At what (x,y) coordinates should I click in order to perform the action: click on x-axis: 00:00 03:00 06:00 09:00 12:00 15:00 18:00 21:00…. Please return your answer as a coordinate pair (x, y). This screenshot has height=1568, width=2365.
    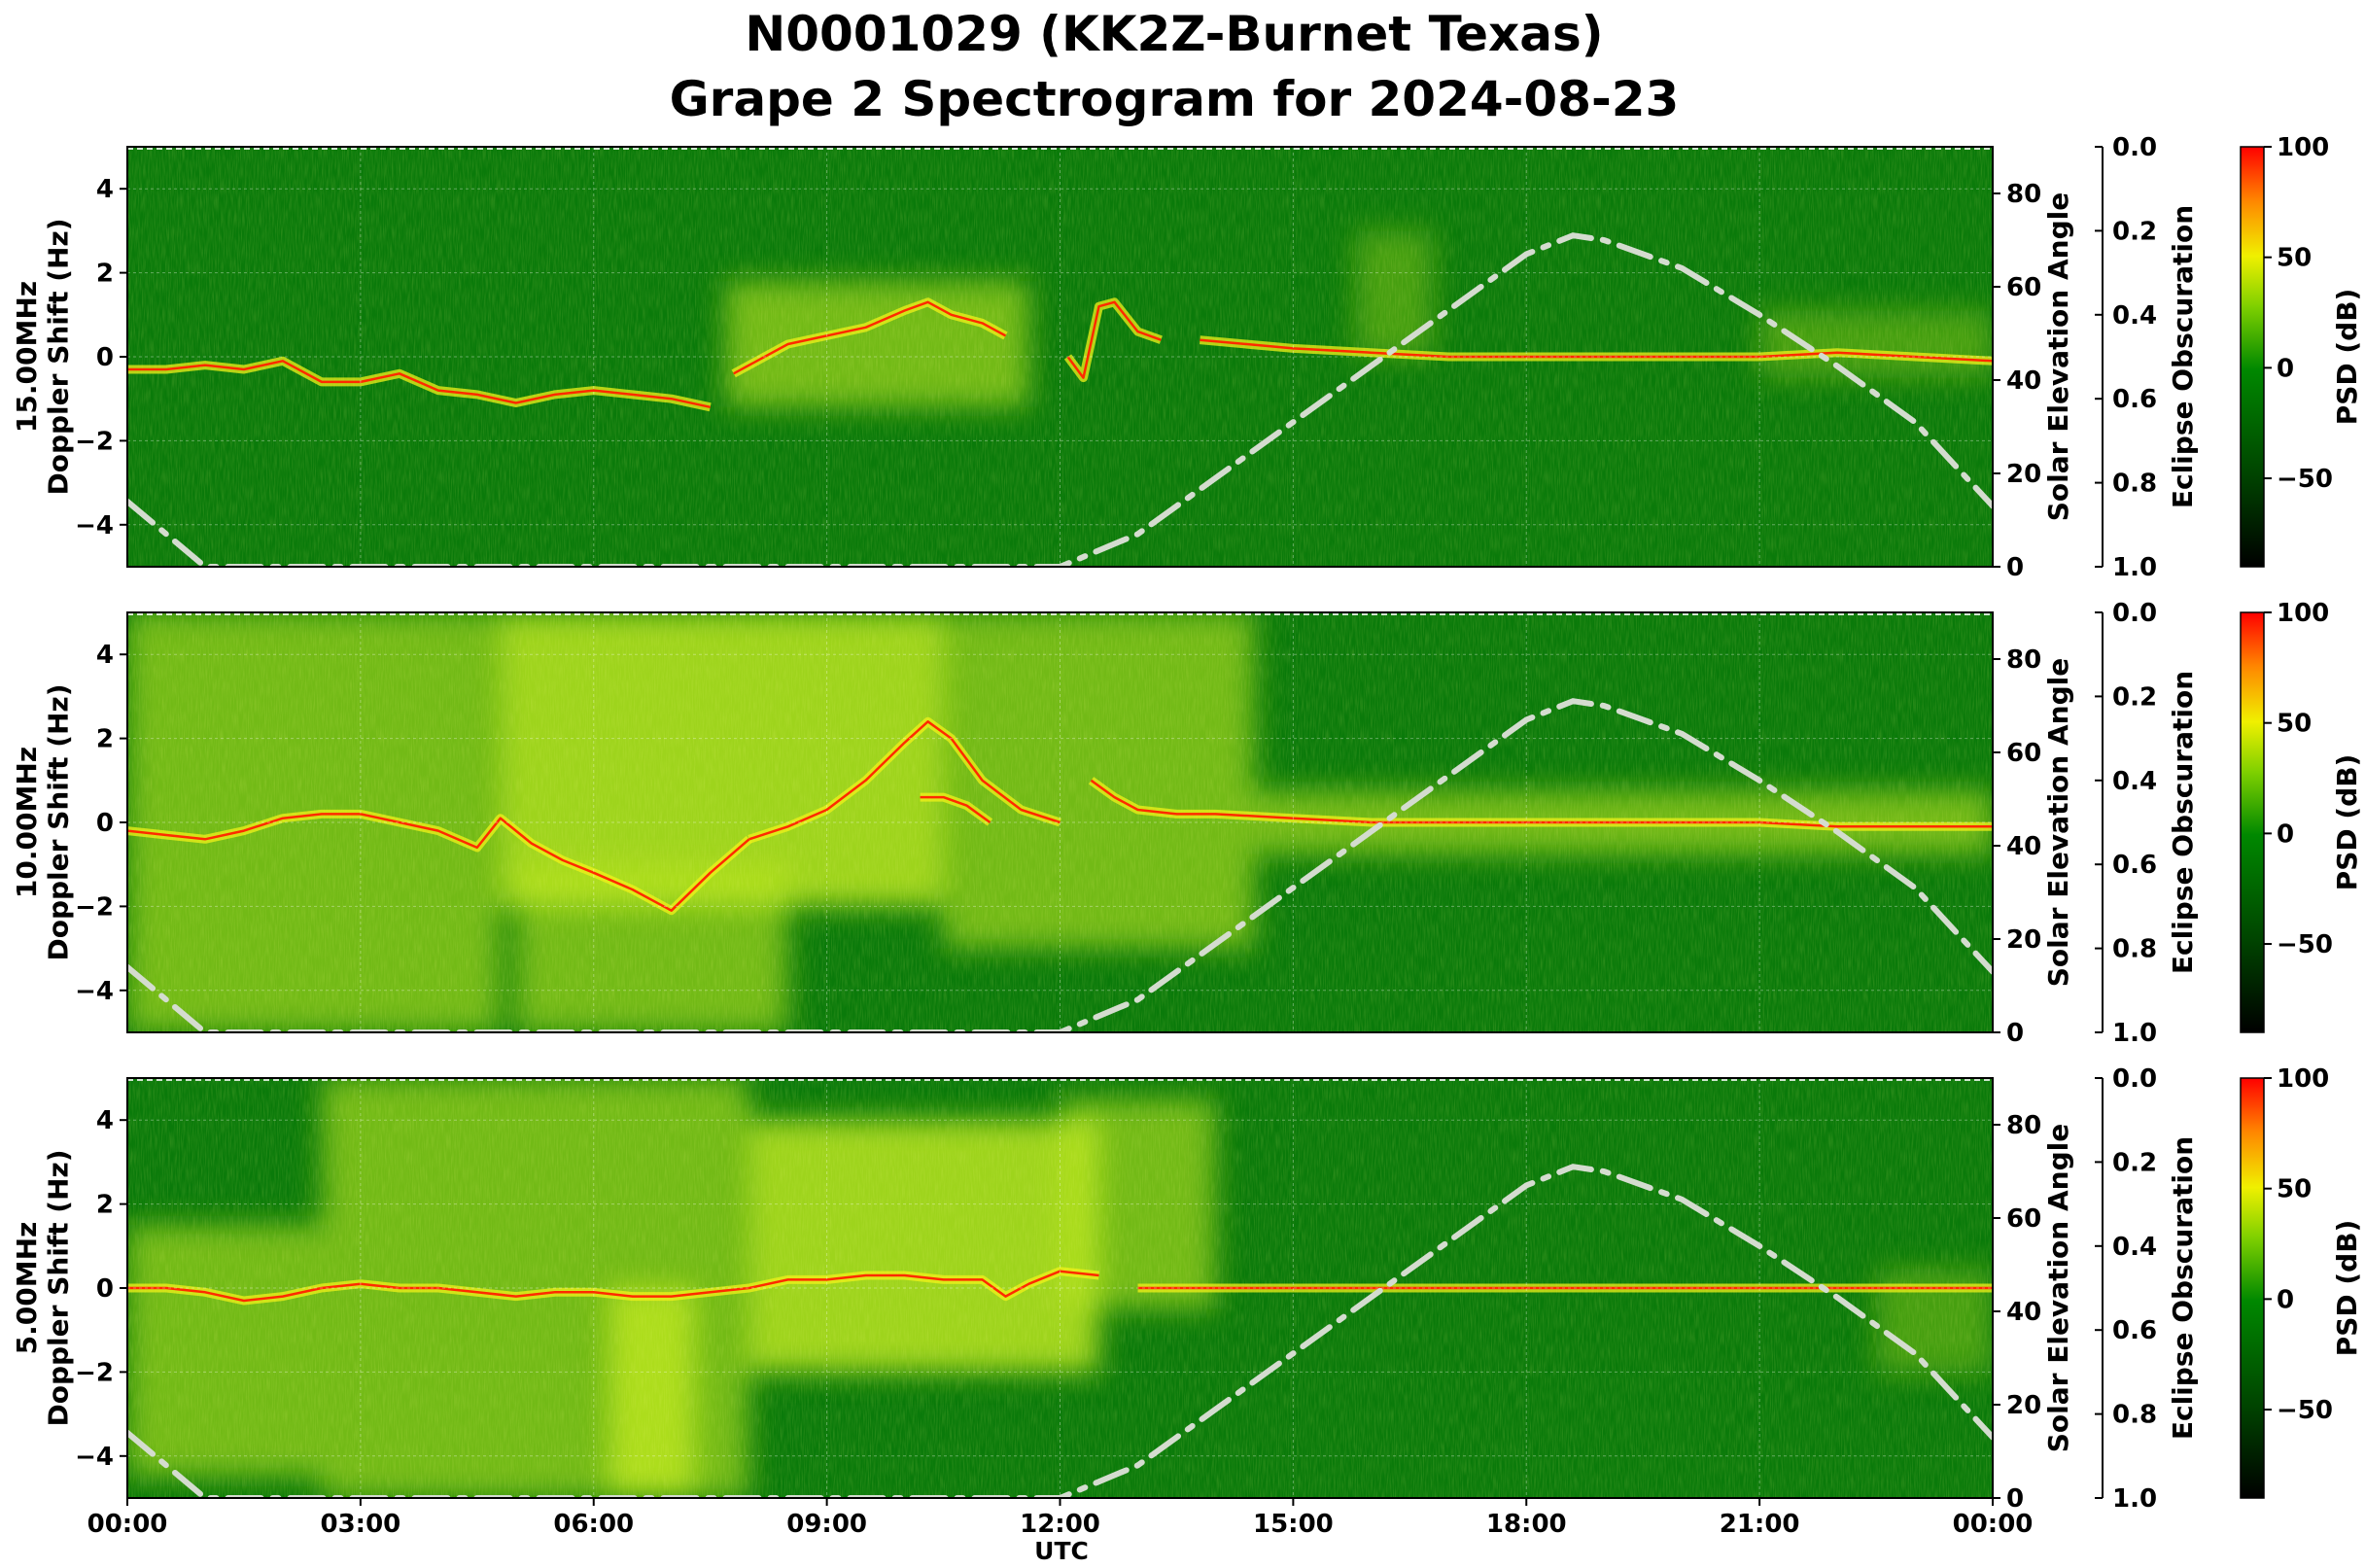
    Looking at the image, I should click on (1060, 1518).